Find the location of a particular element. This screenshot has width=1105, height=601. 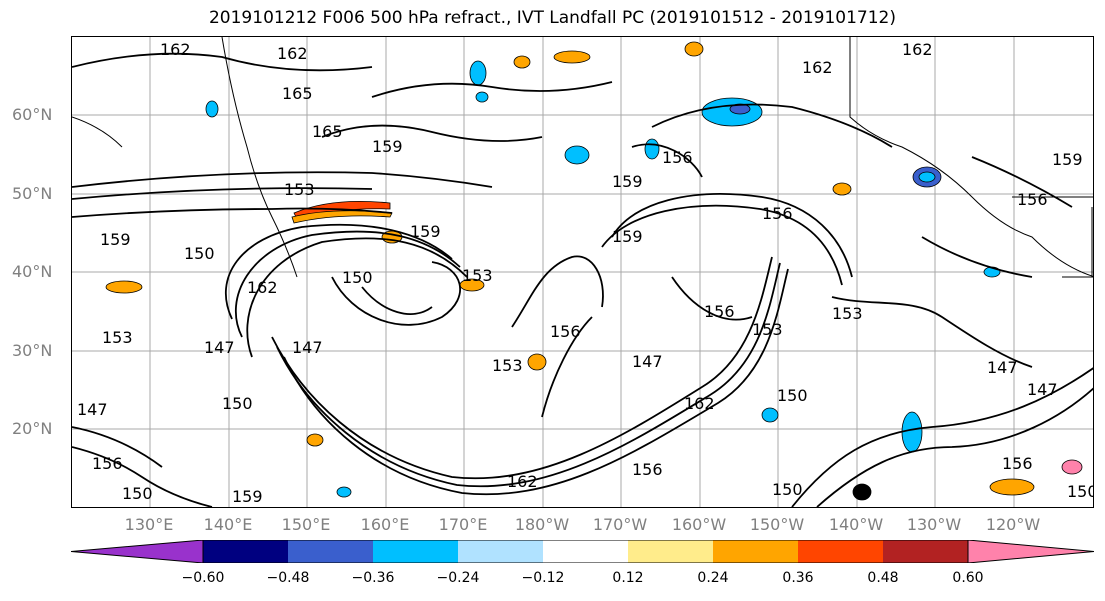

colorbar-tick: 0.24 is located at coordinates (713, 578).